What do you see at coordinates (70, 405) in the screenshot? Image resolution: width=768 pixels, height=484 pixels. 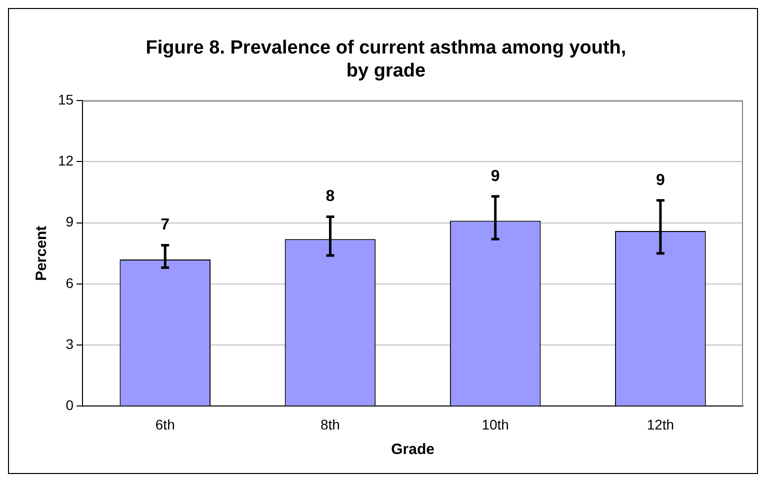 I see `y-tick-label: 0` at bounding box center [70, 405].